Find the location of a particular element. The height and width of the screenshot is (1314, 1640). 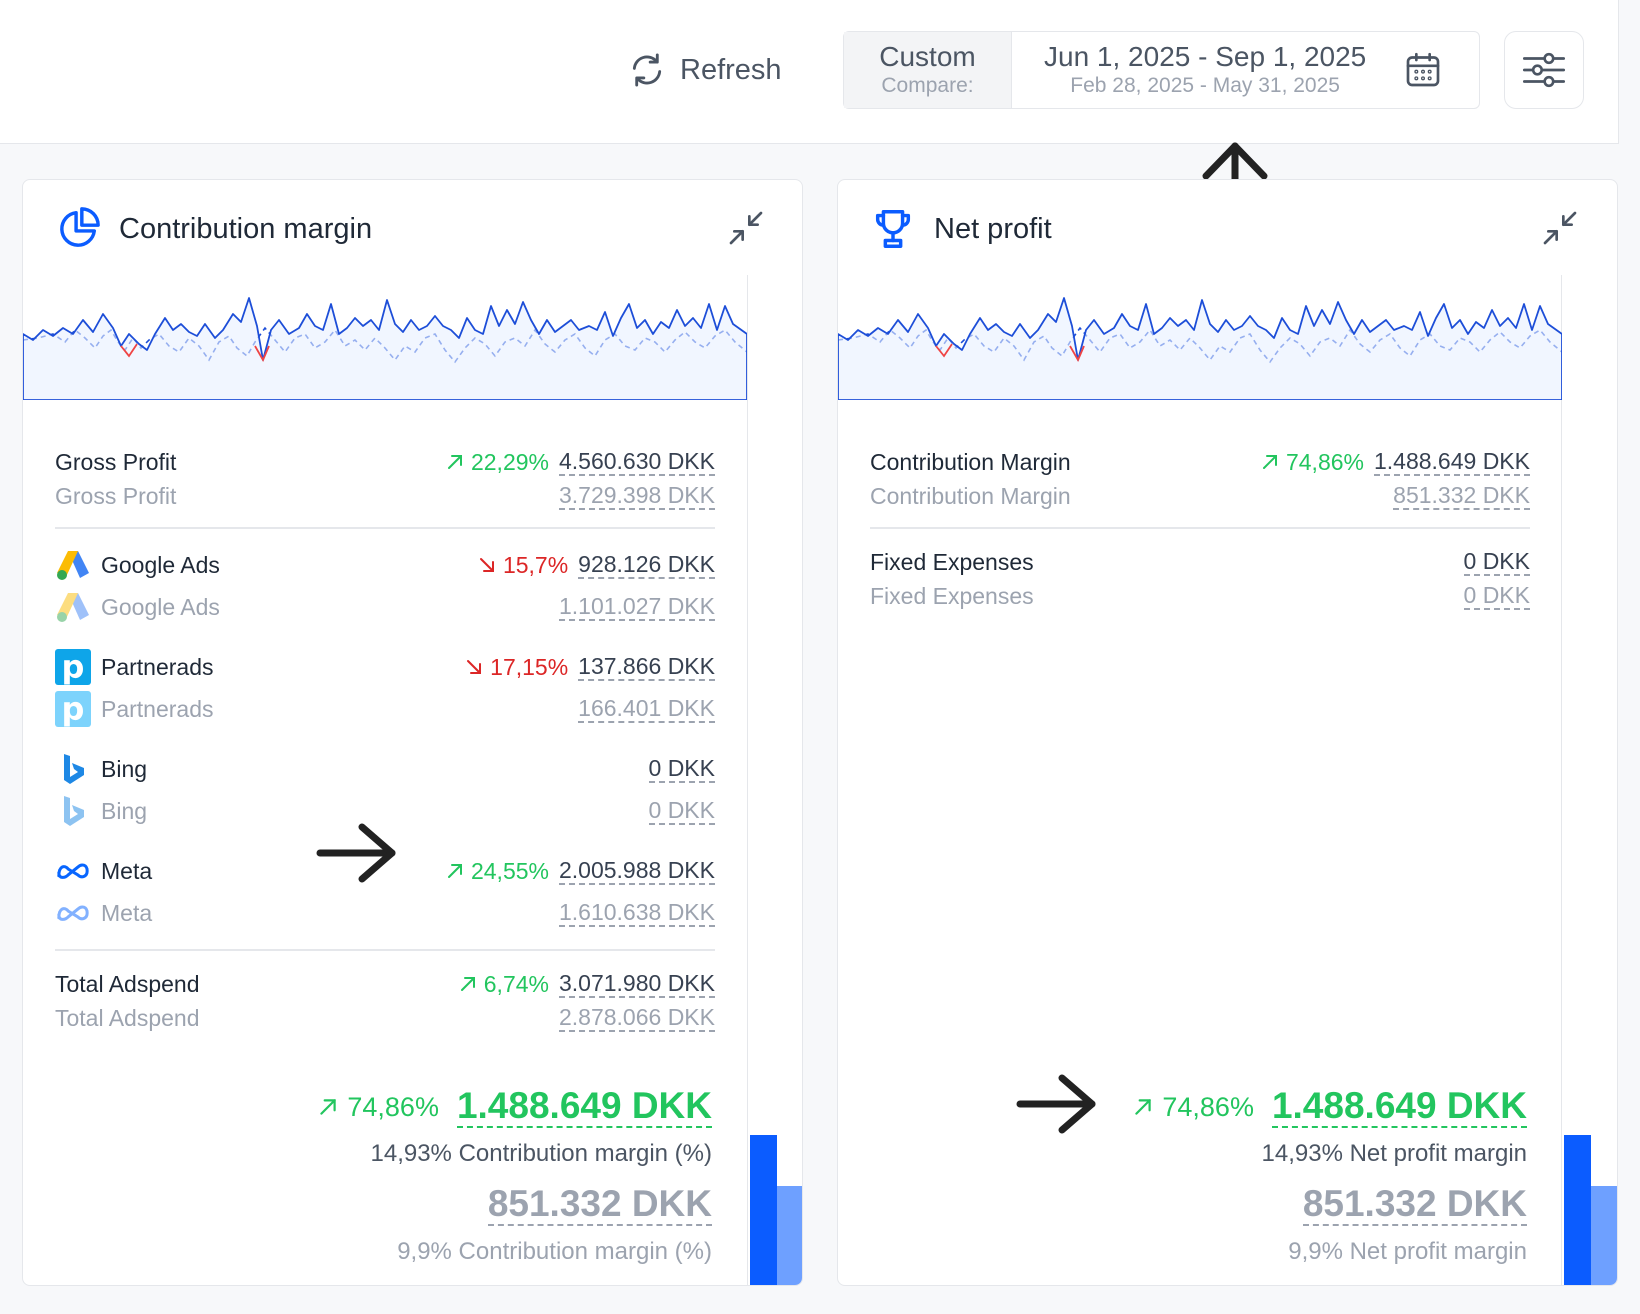

change-value: 15,7% is located at coordinates (535, 564).